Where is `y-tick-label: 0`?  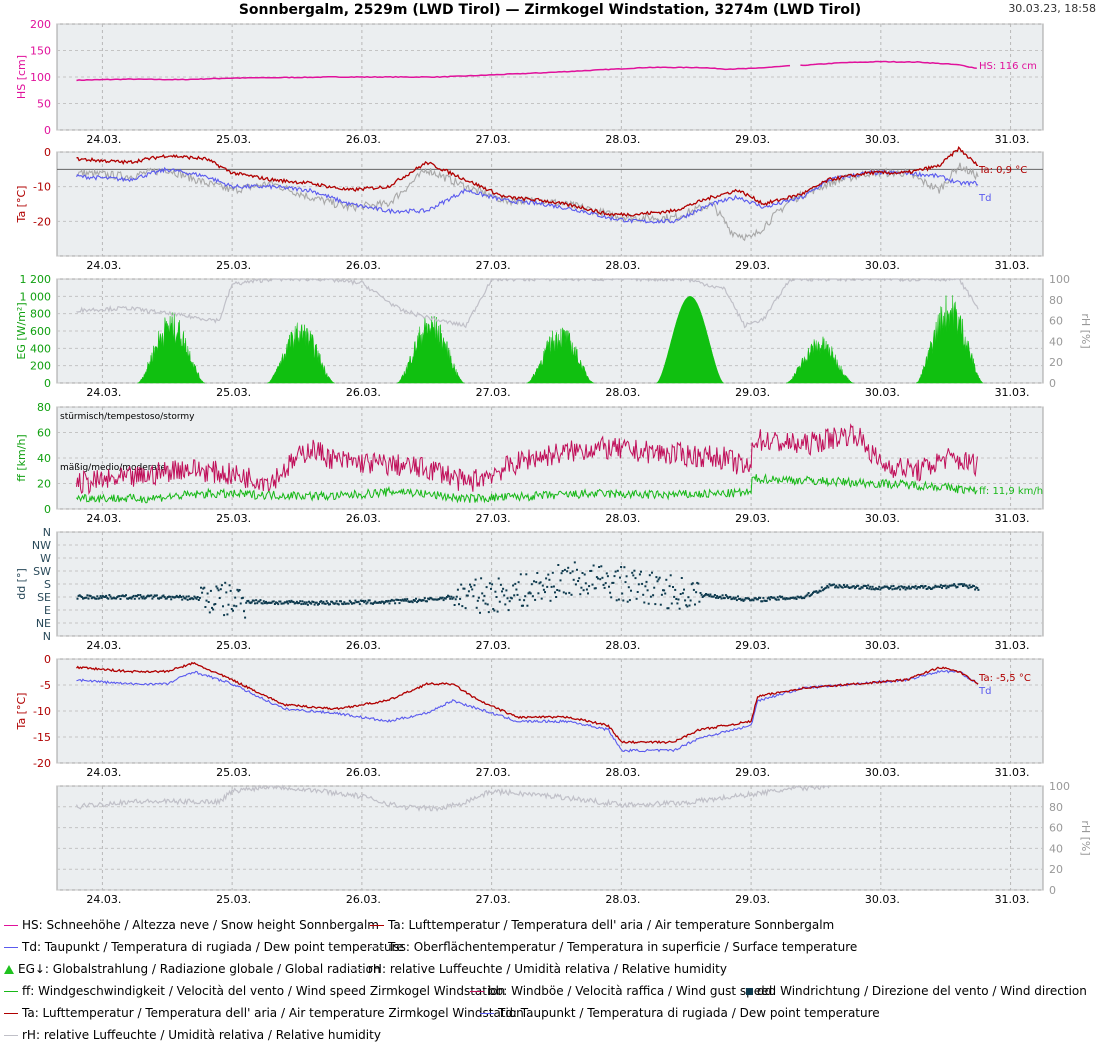
y-tick-label: 0 is located at coordinates (47, 152).